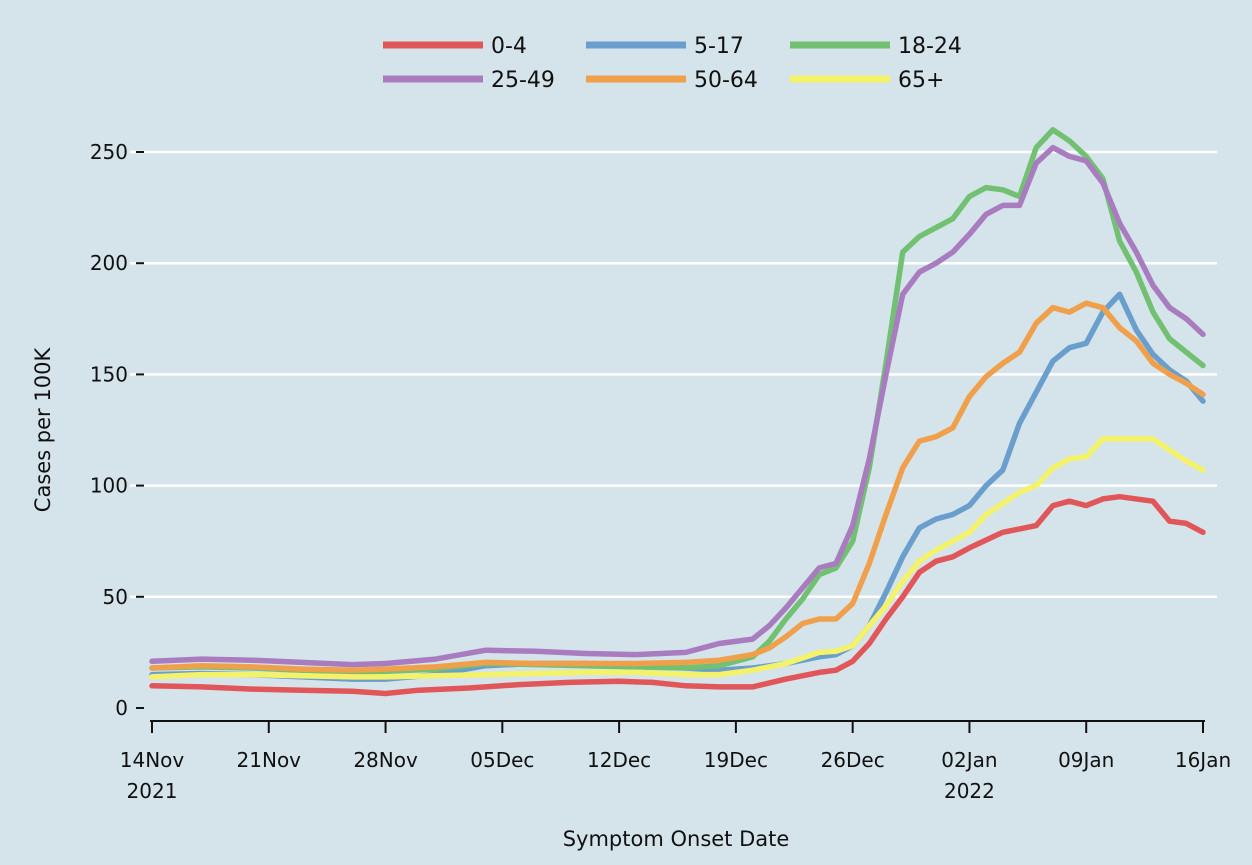  What do you see at coordinates (115, 597) in the screenshot?
I see `y-tick-label: 50` at bounding box center [115, 597].